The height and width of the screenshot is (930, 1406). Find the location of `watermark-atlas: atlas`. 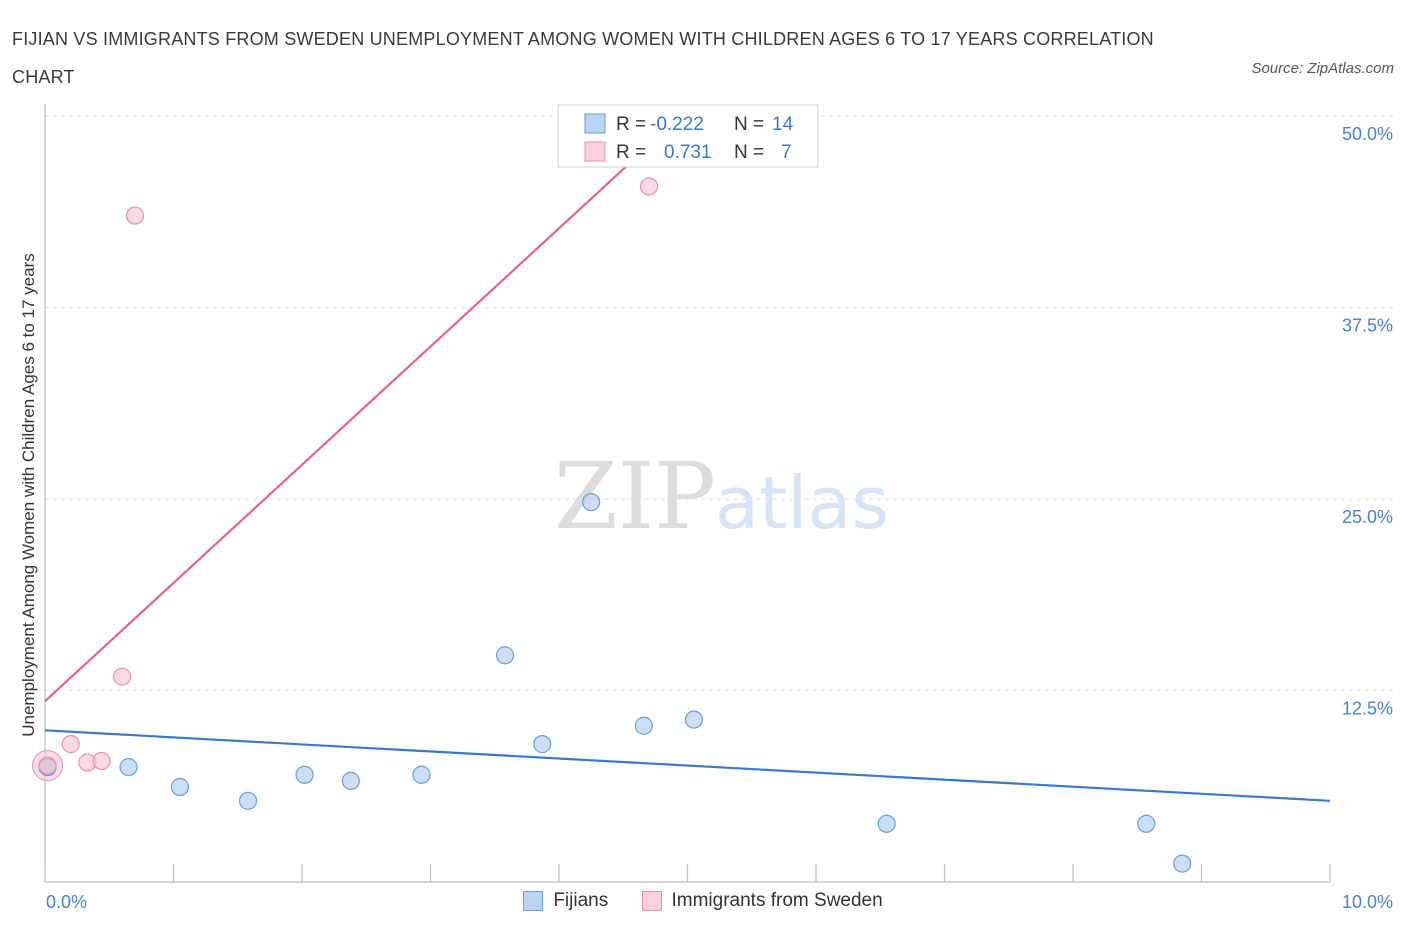

watermark-atlas: atlas is located at coordinates (802, 503).